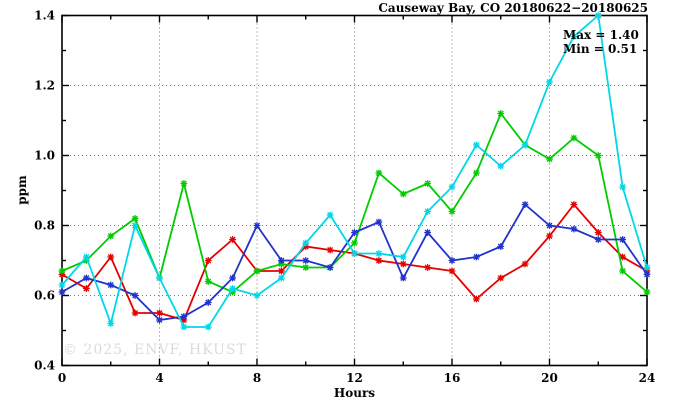  What do you see at coordinates (257, 378) in the screenshot?
I see `x-tick-label: 8` at bounding box center [257, 378].